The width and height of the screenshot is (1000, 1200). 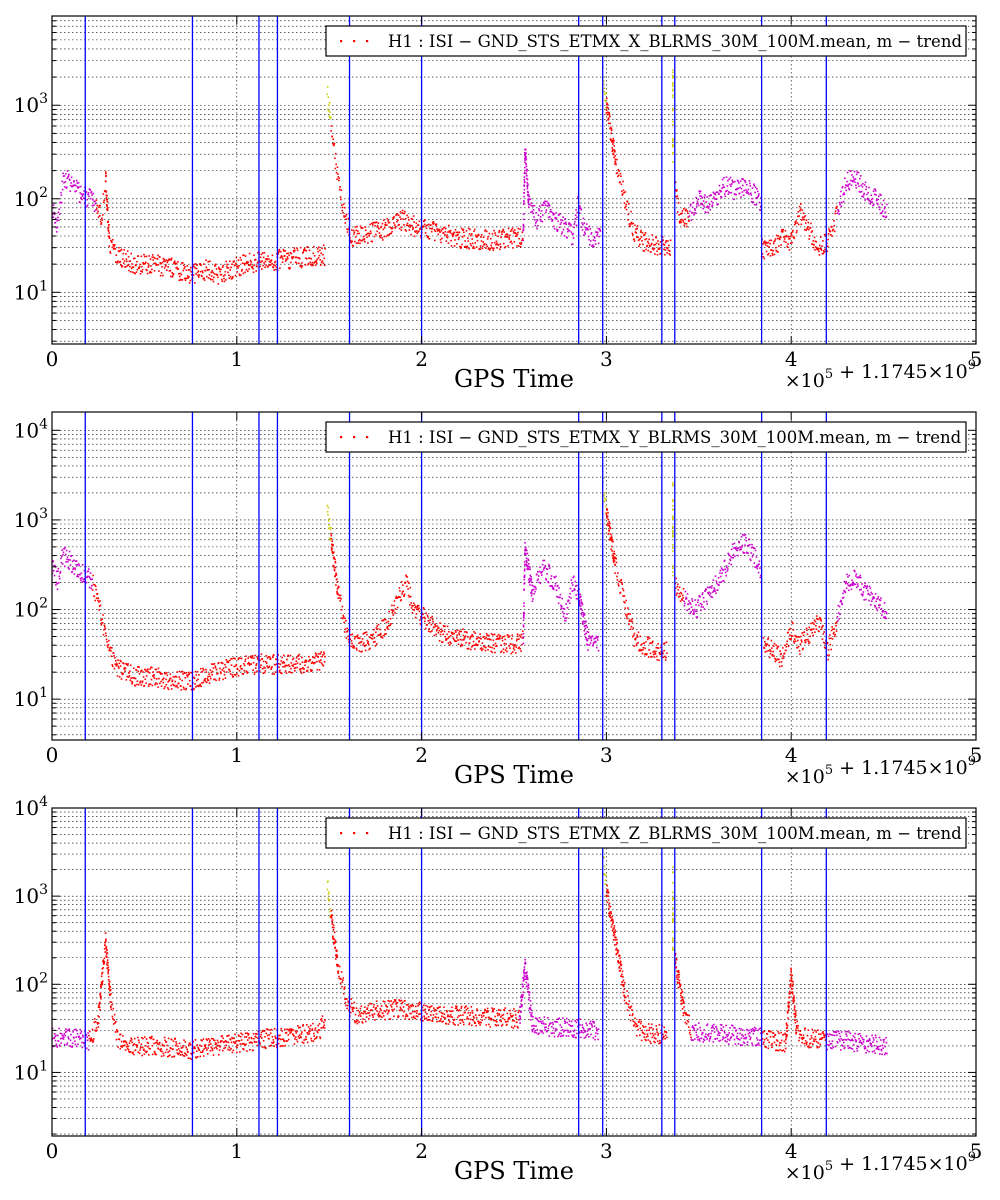 What do you see at coordinates (31, 291) in the screenshot?
I see `y-tick-label: 101` at bounding box center [31, 291].